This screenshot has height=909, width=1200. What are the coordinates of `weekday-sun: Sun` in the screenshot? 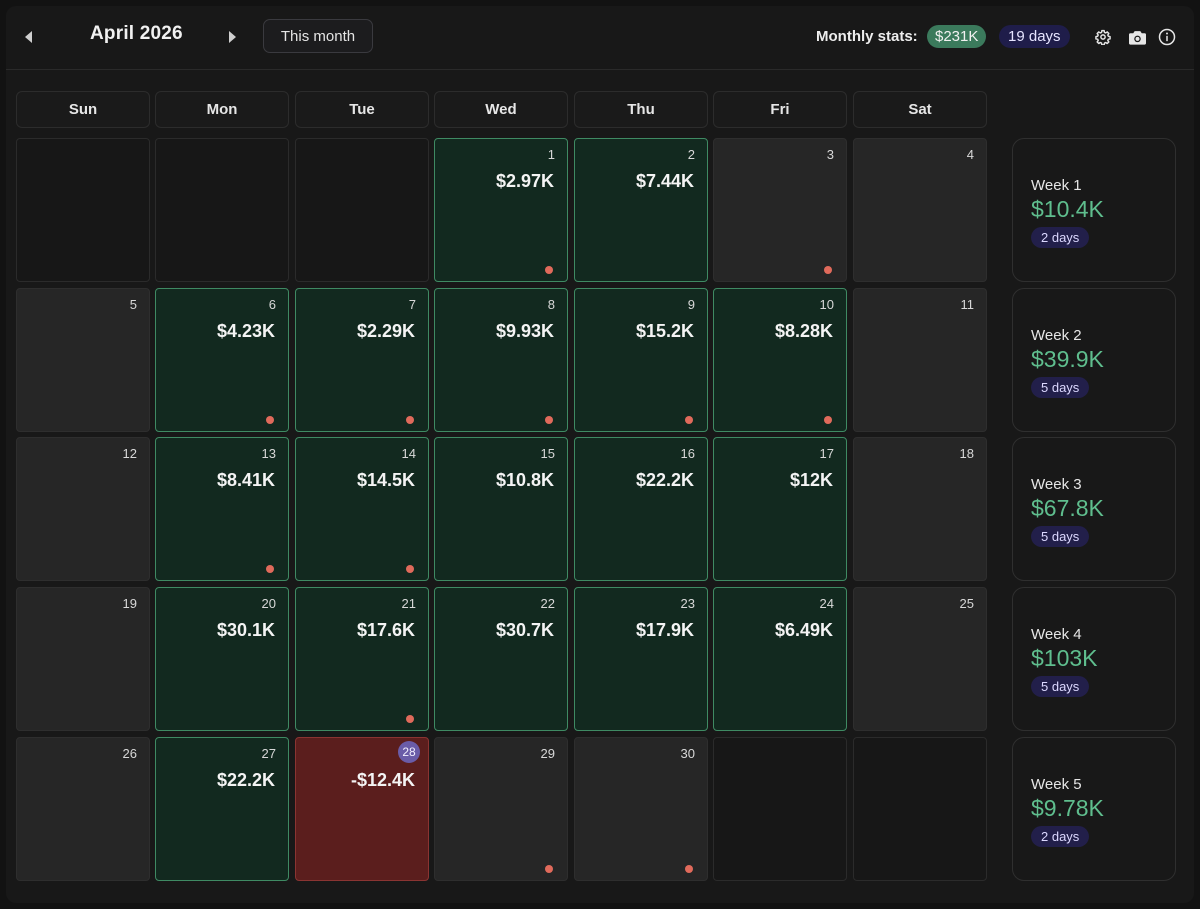 It's located at (83, 109).